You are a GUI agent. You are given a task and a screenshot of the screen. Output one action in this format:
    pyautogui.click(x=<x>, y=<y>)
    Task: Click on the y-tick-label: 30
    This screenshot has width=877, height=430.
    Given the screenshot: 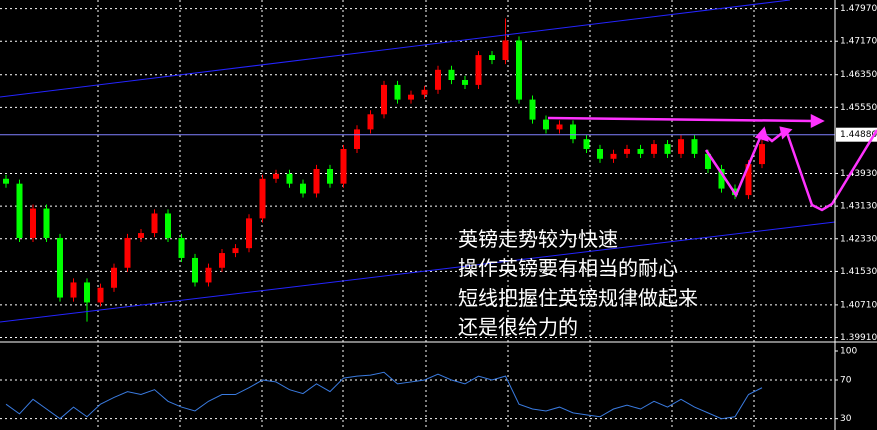 What is the action you would take?
    pyautogui.click(x=846, y=419)
    